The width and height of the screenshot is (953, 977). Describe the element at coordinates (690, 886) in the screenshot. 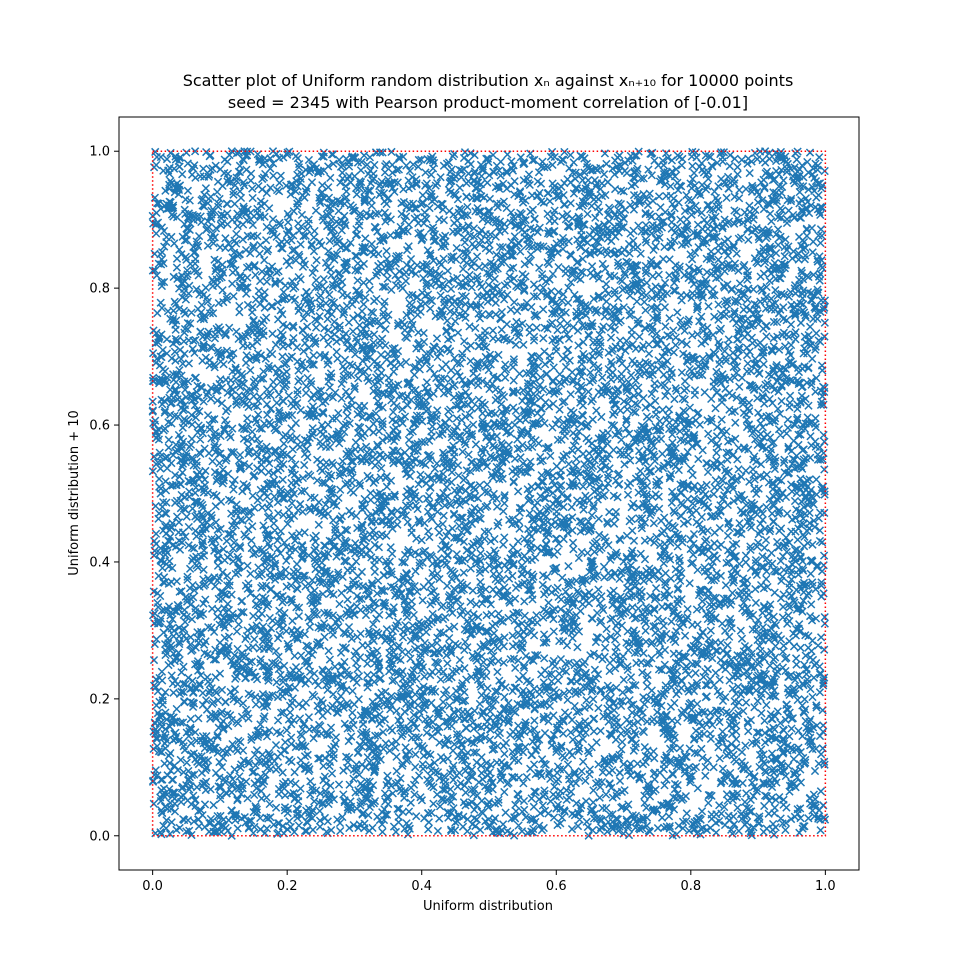

I see `x-tick-label: 0.8` at that location.